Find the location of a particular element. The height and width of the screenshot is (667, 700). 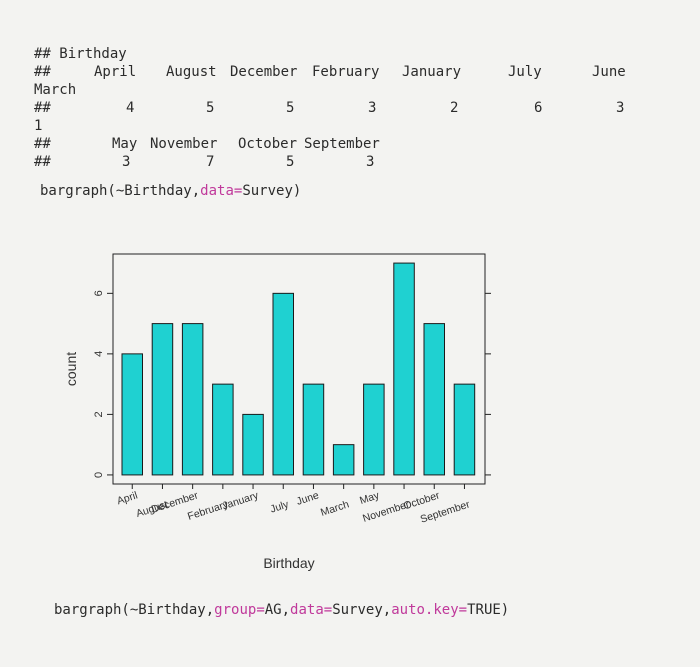

y-tick-label: 0 is located at coordinates (99, 475).